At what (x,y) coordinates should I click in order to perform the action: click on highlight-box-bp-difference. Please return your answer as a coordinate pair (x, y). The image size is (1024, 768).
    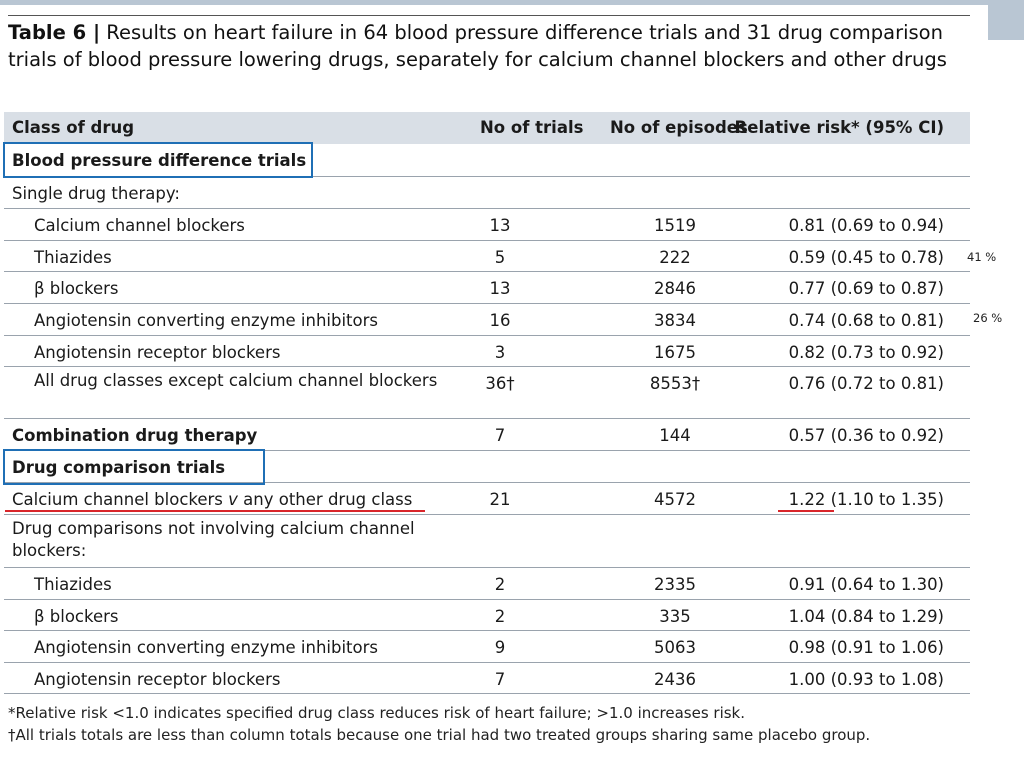
    Looking at the image, I should click on (158, 160).